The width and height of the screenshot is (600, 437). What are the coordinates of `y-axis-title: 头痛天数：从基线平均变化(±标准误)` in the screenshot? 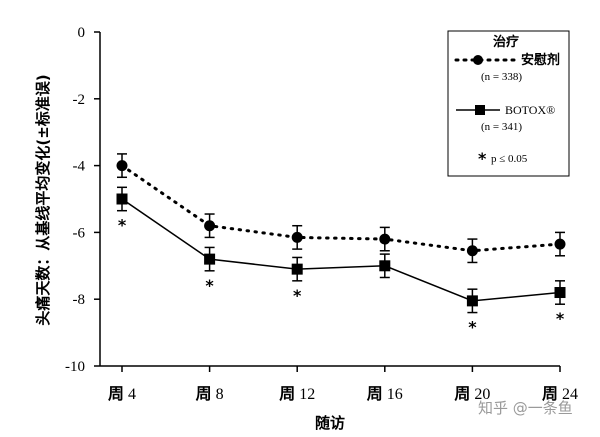 It's located at (43, 199).